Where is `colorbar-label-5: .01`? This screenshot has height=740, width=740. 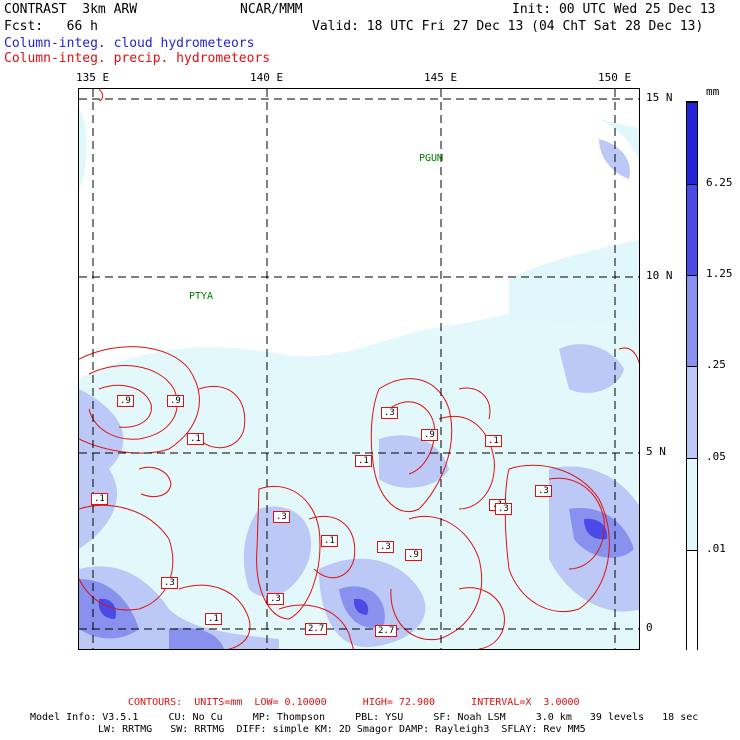
colorbar-label-5: .01 is located at coordinates (716, 548).